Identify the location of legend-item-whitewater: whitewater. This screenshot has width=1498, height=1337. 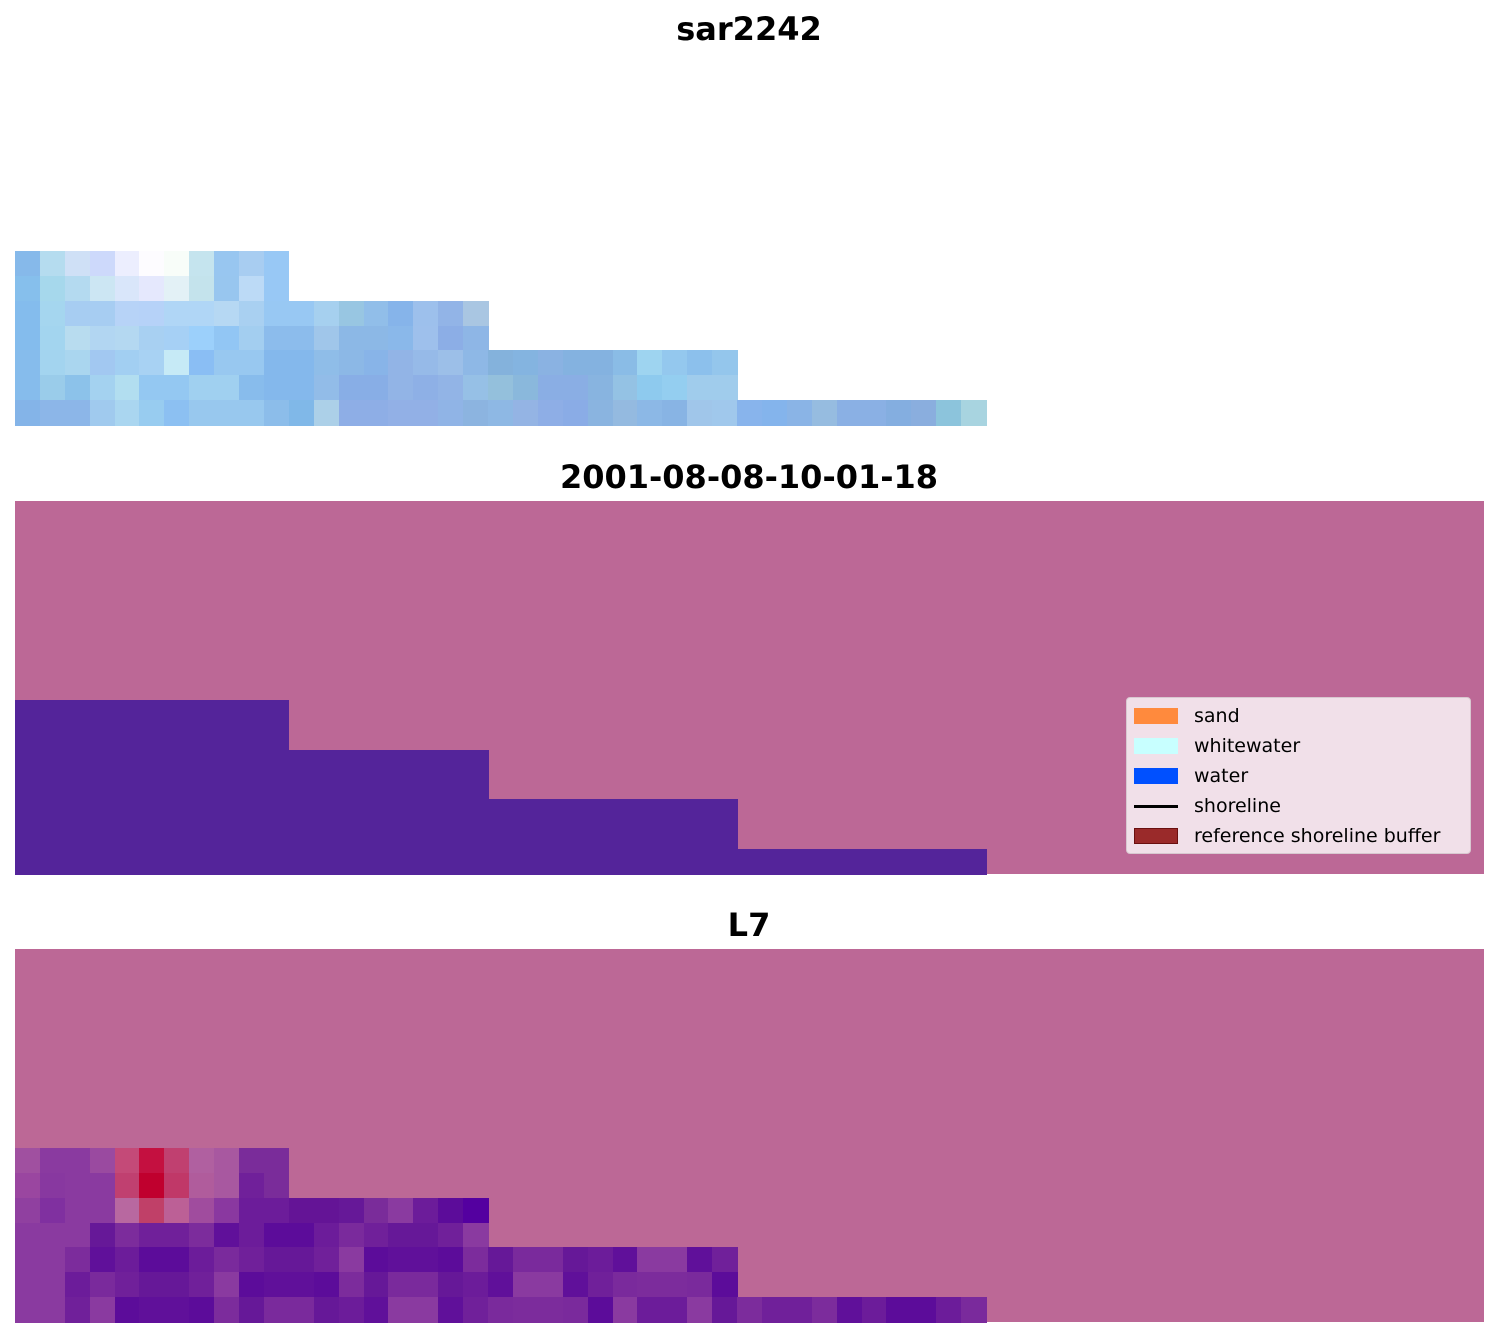
(1217, 746).